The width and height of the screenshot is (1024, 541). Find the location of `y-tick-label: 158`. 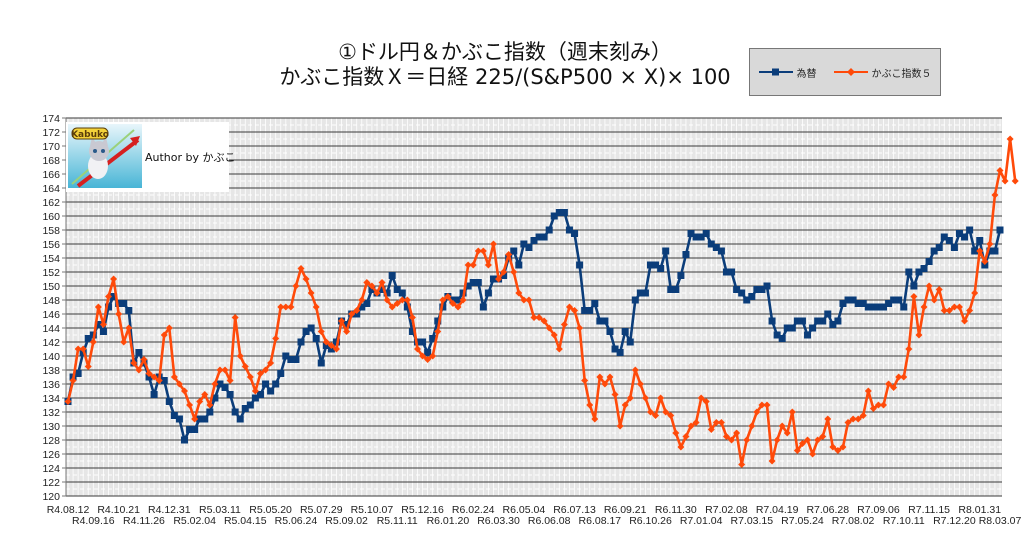

y-tick-label: 158 is located at coordinates (51, 231).